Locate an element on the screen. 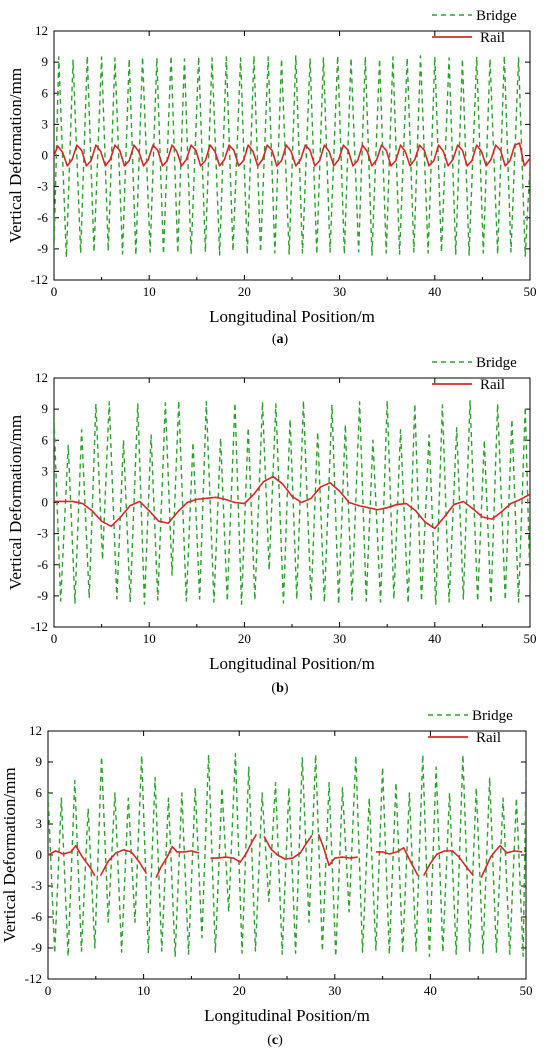 The image size is (550, 1059). caption-letter: c is located at coordinates (275, 1040).